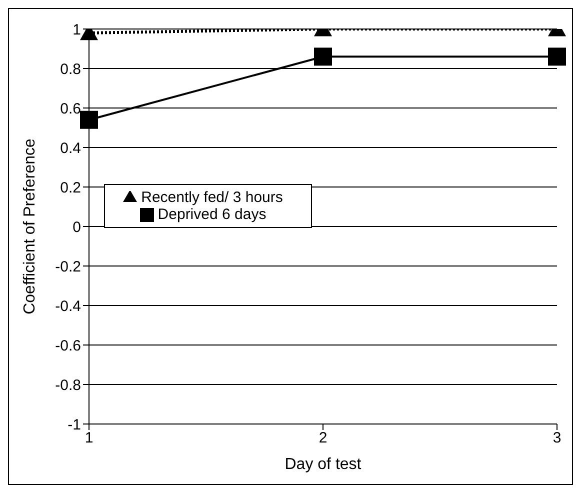 Image resolution: width=585 pixels, height=497 pixels. I want to click on y-tick-label: 0, so click(76, 227).